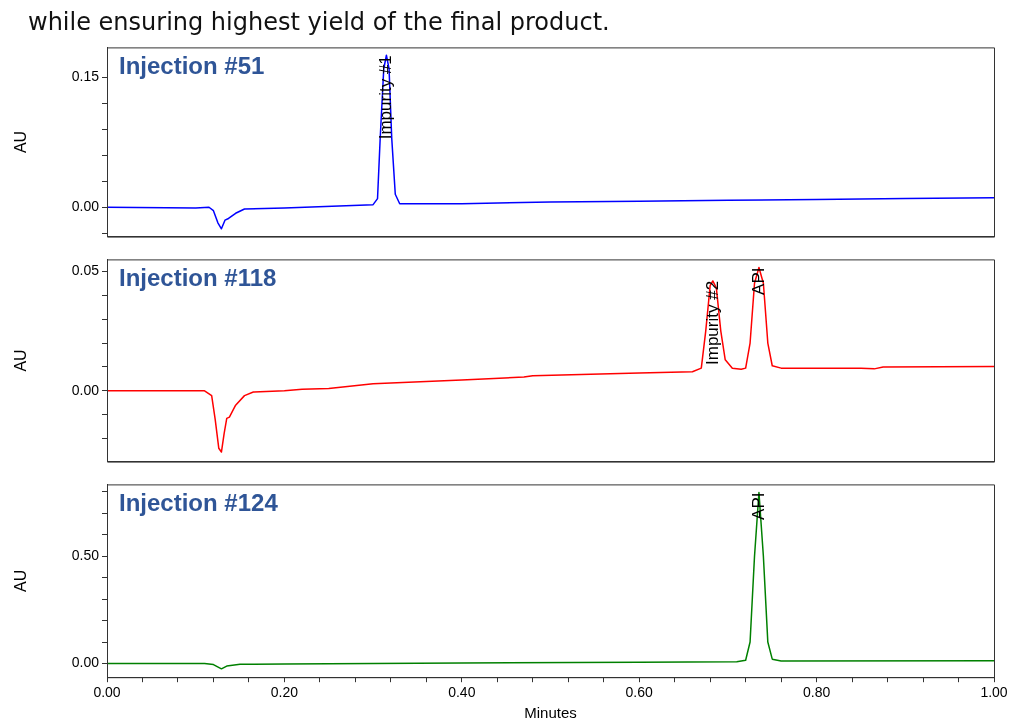 The width and height of the screenshot is (1024, 721). What do you see at coordinates (198, 278) in the screenshot?
I see `chart-title: Injection #118` at bounding box center [198, 278].